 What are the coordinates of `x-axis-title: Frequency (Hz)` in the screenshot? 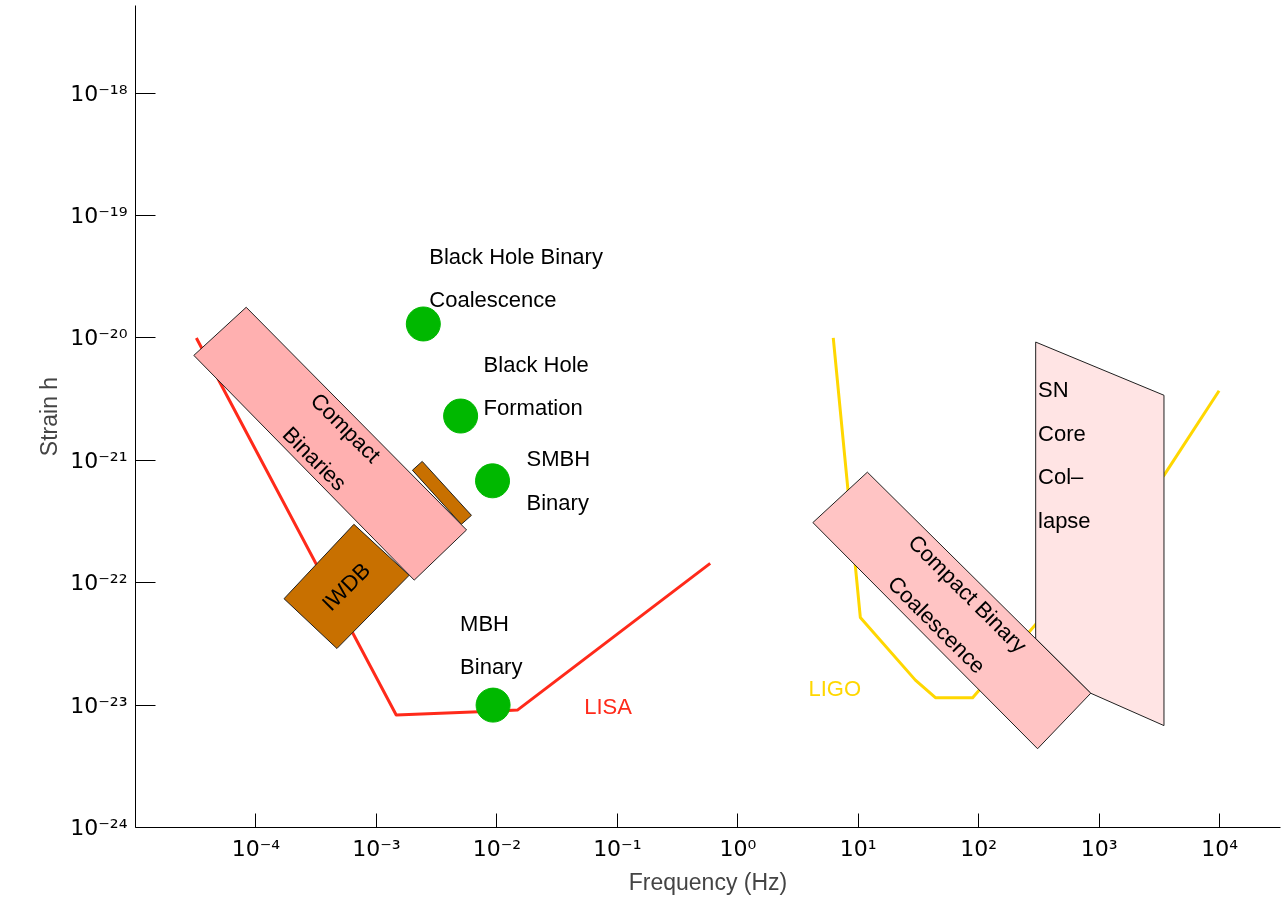 It's located at (708, 881).